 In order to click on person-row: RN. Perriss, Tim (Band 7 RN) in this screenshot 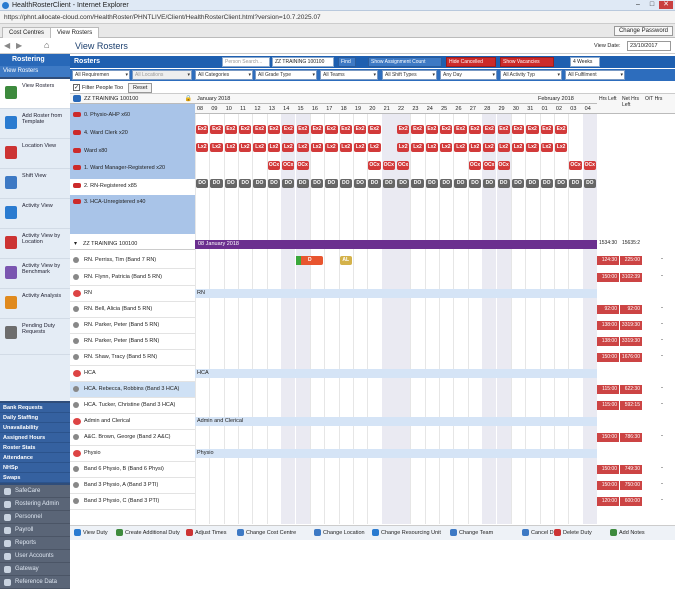, I will do `click(132, 261)`.